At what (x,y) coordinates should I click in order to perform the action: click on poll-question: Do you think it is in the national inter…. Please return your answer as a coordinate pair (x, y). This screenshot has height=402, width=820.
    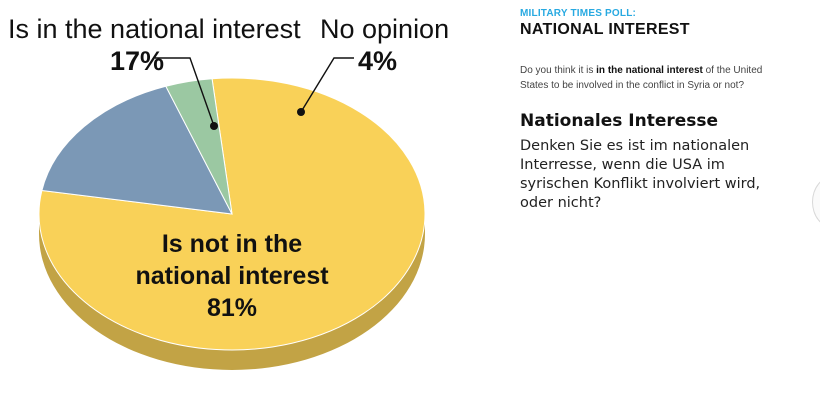
    Looking at the image, I should click on (655, 78).